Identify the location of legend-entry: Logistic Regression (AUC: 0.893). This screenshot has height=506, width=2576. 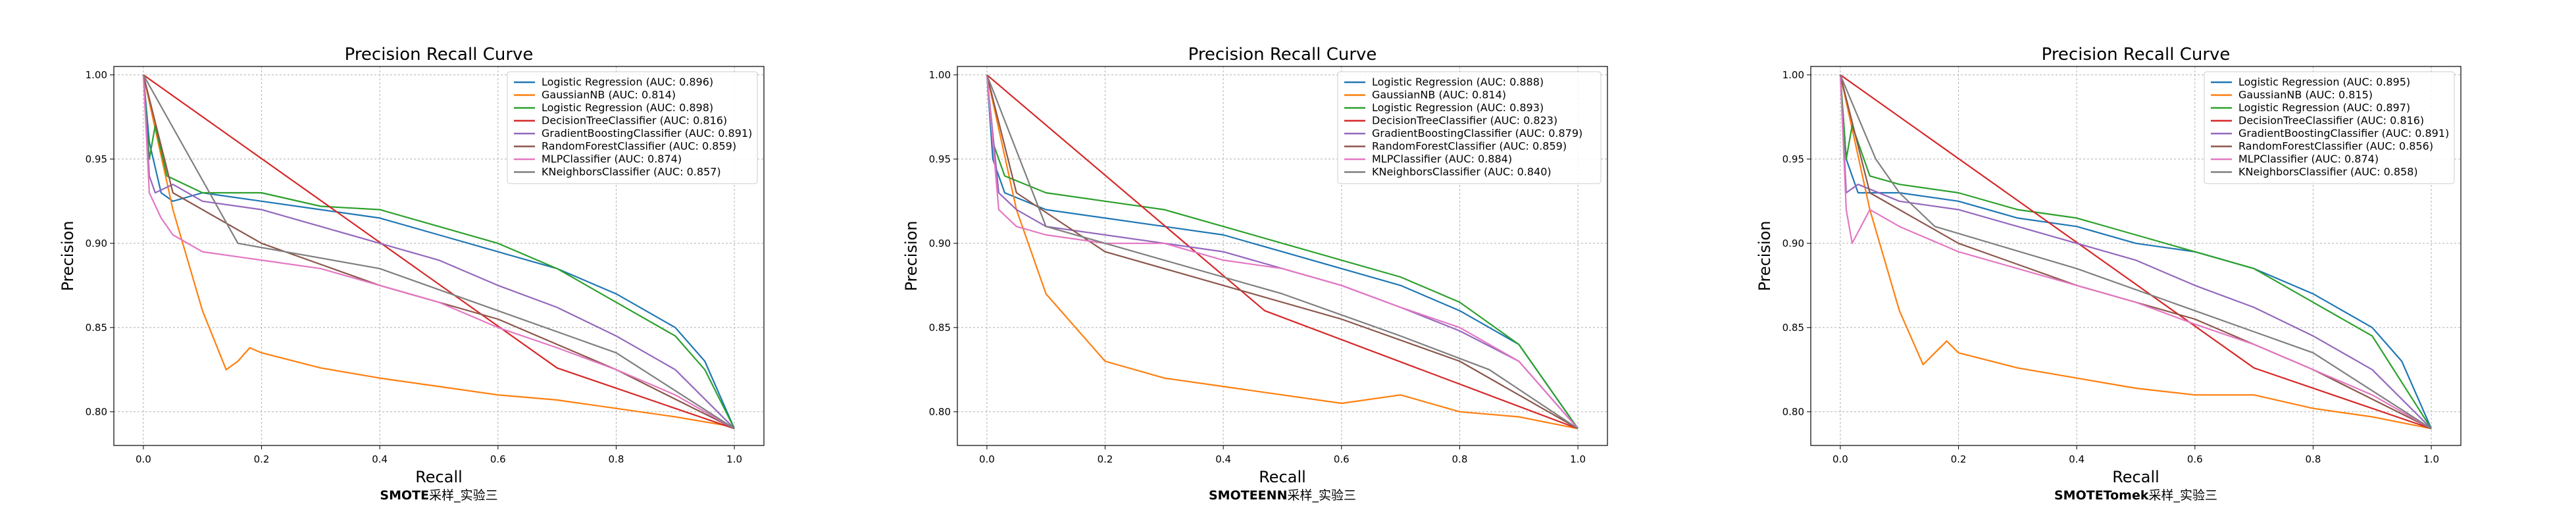
(1458, 108).